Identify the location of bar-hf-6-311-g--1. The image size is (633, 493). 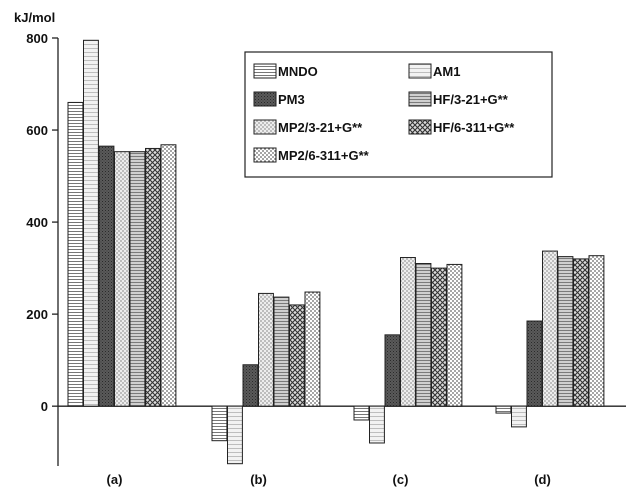
(153, 277).